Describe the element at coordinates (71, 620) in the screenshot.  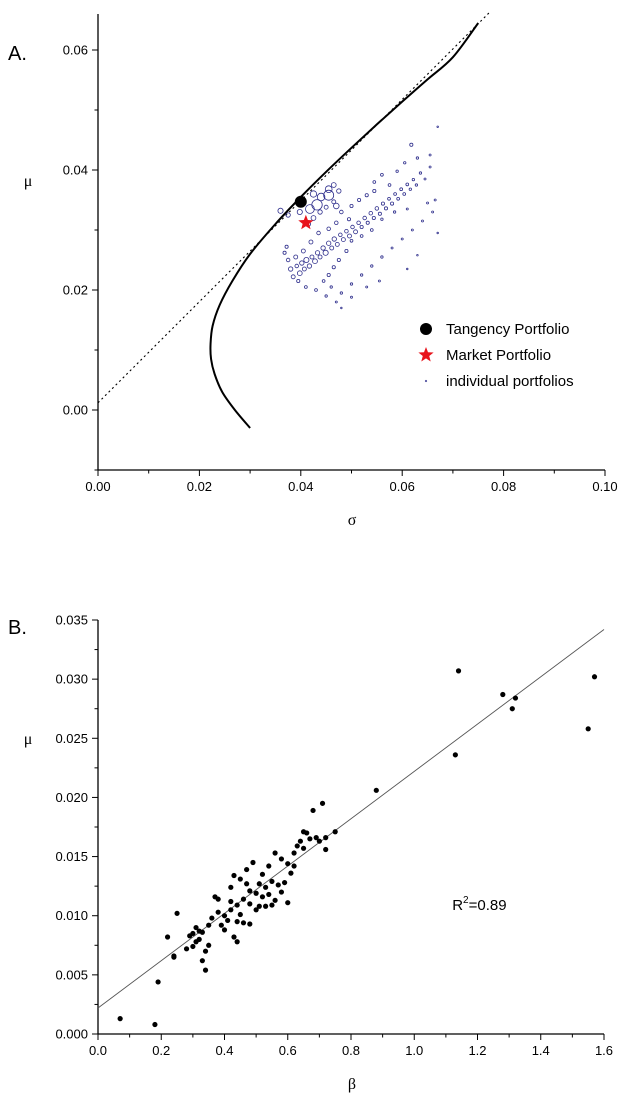
I see `panel-b-y-tick-label: 0.035` at that location.